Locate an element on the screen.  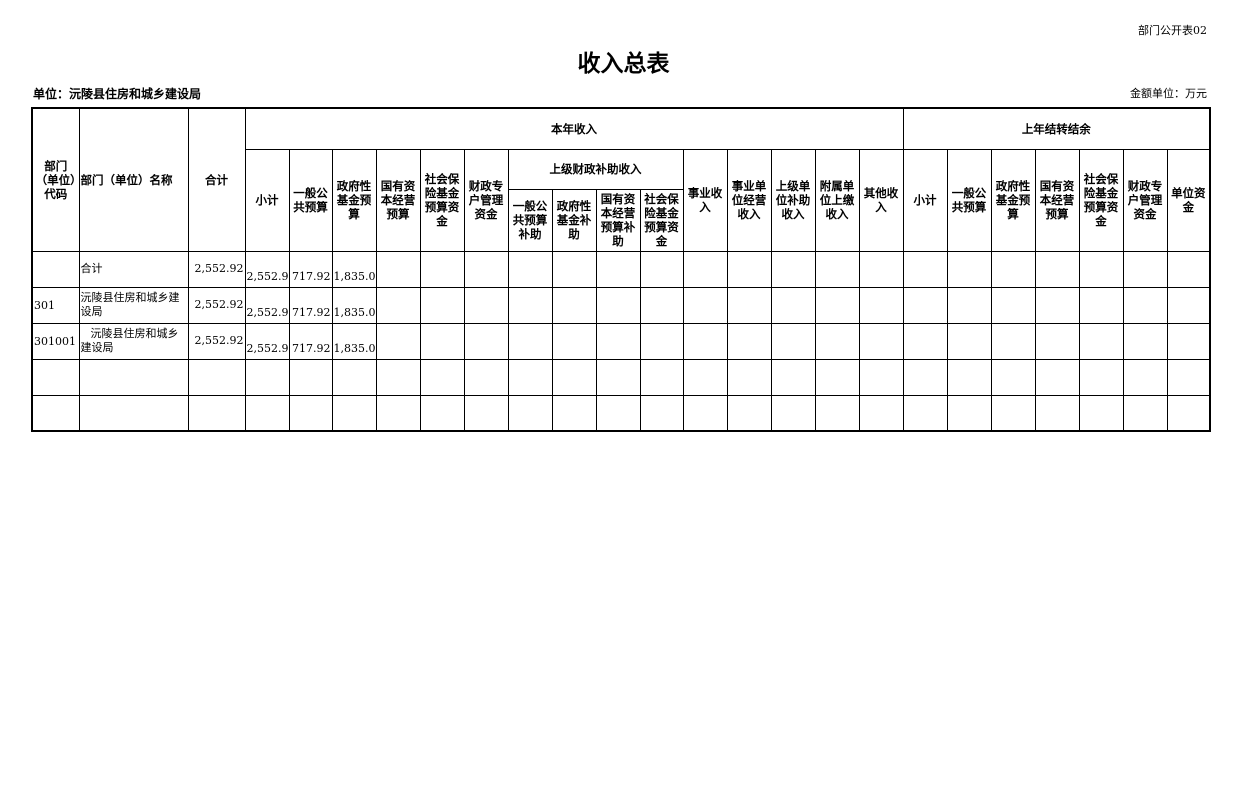
header-name: 部门（单位）名称 is located at coordinates (133, 179).